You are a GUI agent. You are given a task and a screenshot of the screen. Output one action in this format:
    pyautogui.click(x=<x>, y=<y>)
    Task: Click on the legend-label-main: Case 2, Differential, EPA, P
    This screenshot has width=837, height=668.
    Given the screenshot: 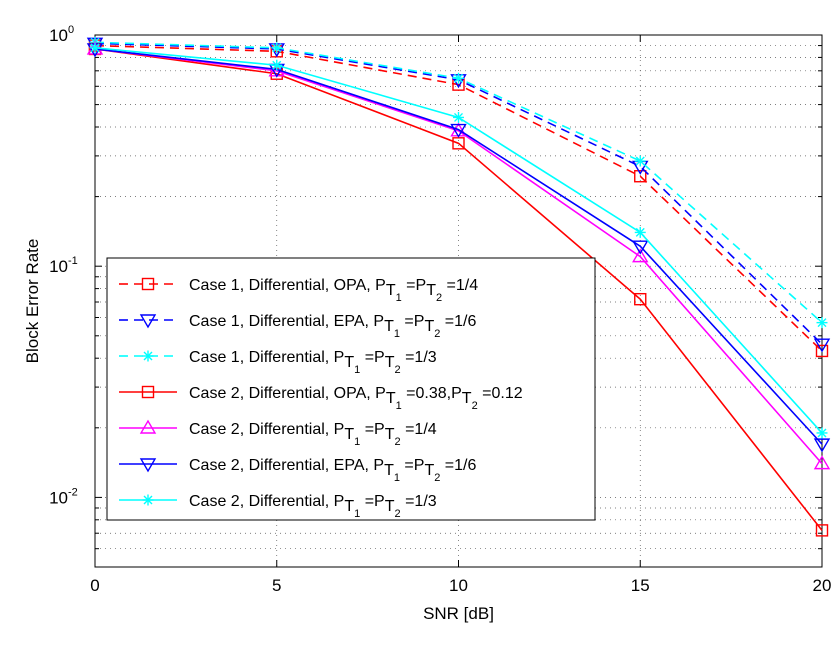 What is the action you would take?
    pyautogui.click(x=286, y=465)
    